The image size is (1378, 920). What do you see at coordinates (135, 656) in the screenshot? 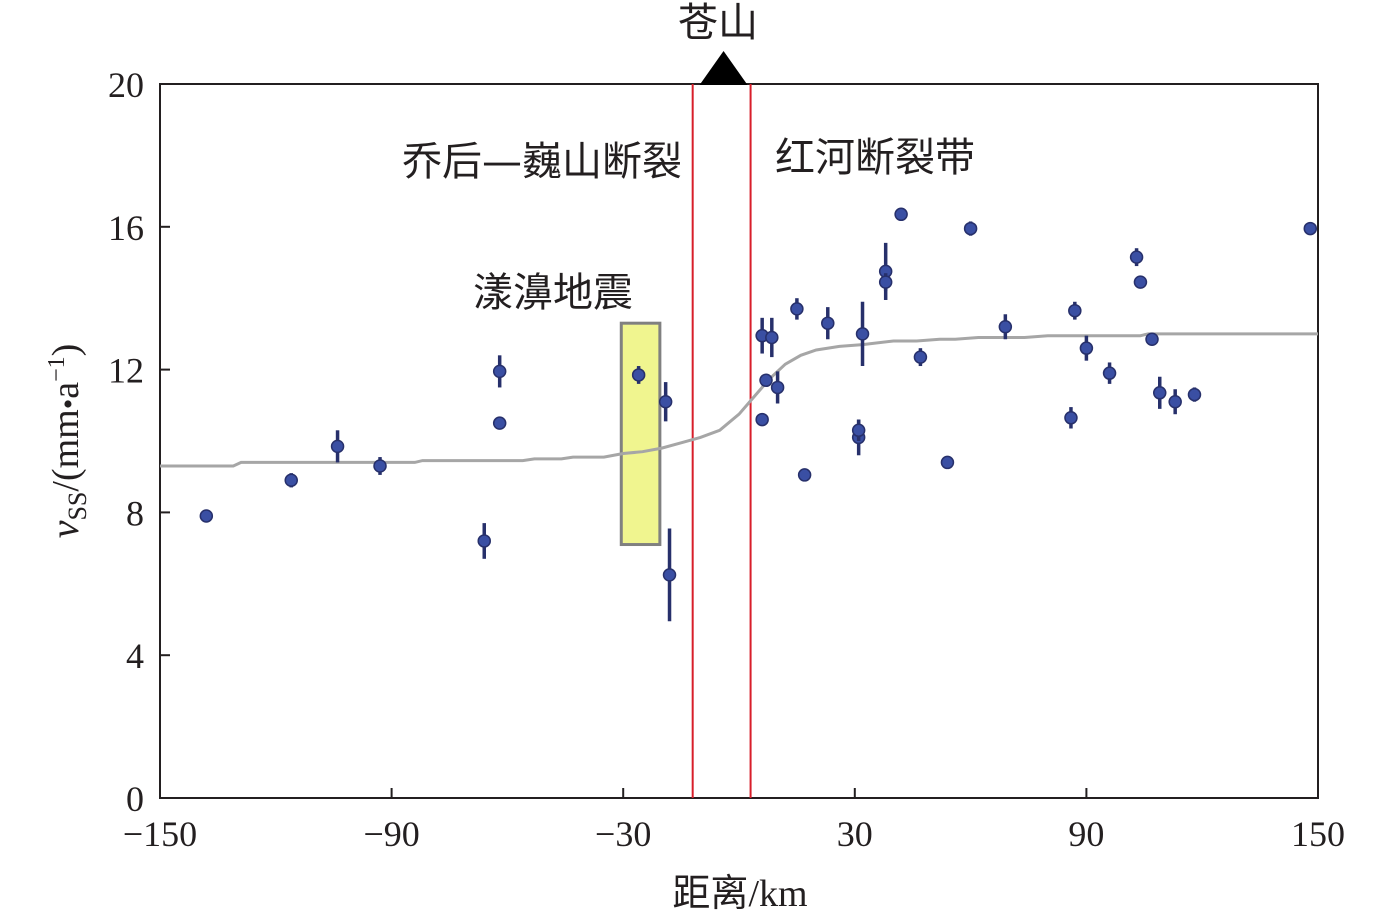
I see `y-tick-label: 4` at bounding box center [135, 656].